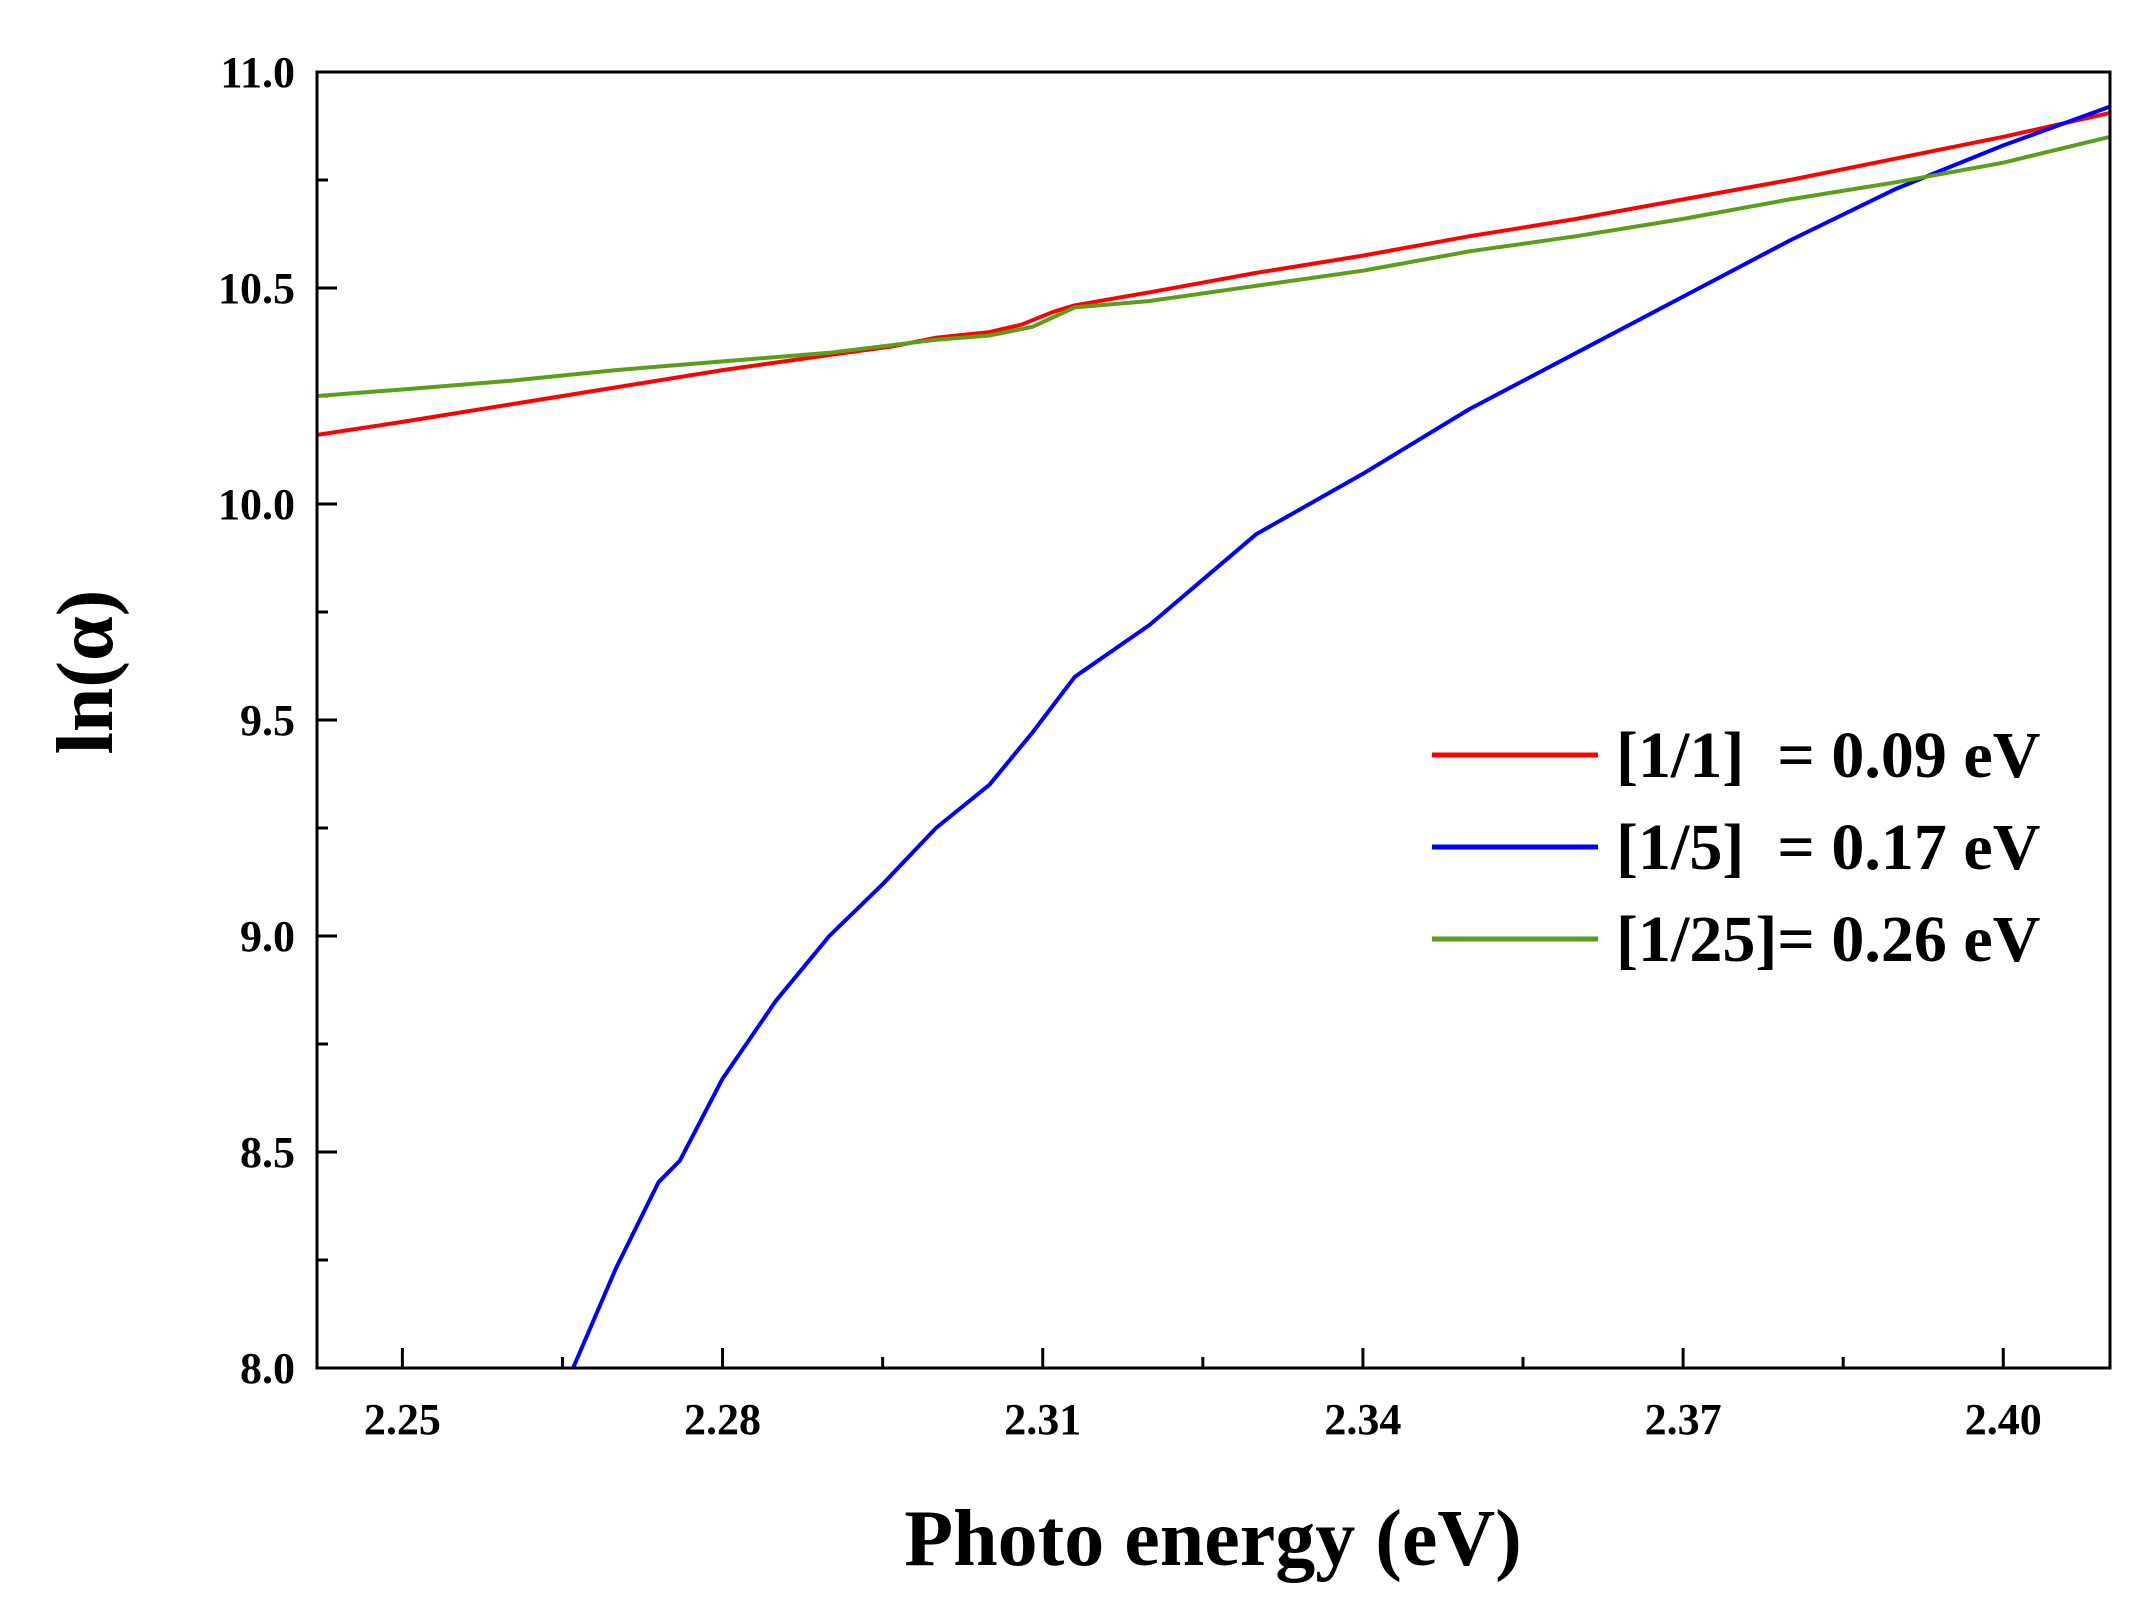  Describe the element at coordinates (267, 720) in the screenshot. I see `y-tick-label: 9.5` at that location.